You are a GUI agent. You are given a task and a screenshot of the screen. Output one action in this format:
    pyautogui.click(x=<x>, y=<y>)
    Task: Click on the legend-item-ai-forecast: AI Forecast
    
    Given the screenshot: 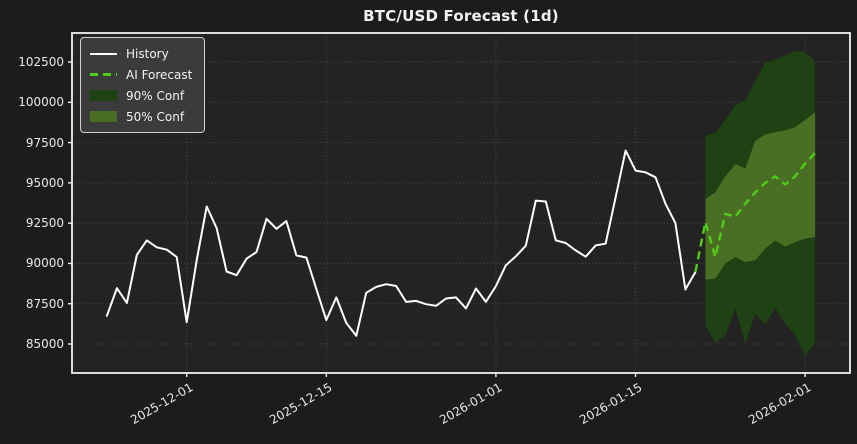 What is the action you would take?
    pyautogui.click(x=141, y=74)
    